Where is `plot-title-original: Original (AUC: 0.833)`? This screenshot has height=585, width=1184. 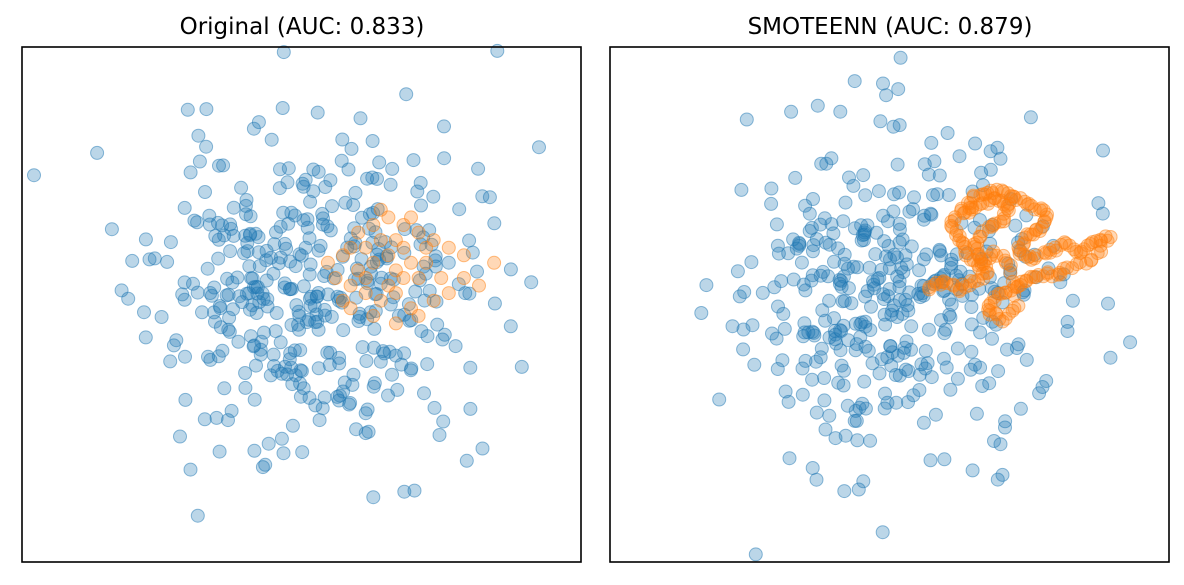
plot-title-original: Original (AUC: 0.833) is located at coordinates (302, 27).